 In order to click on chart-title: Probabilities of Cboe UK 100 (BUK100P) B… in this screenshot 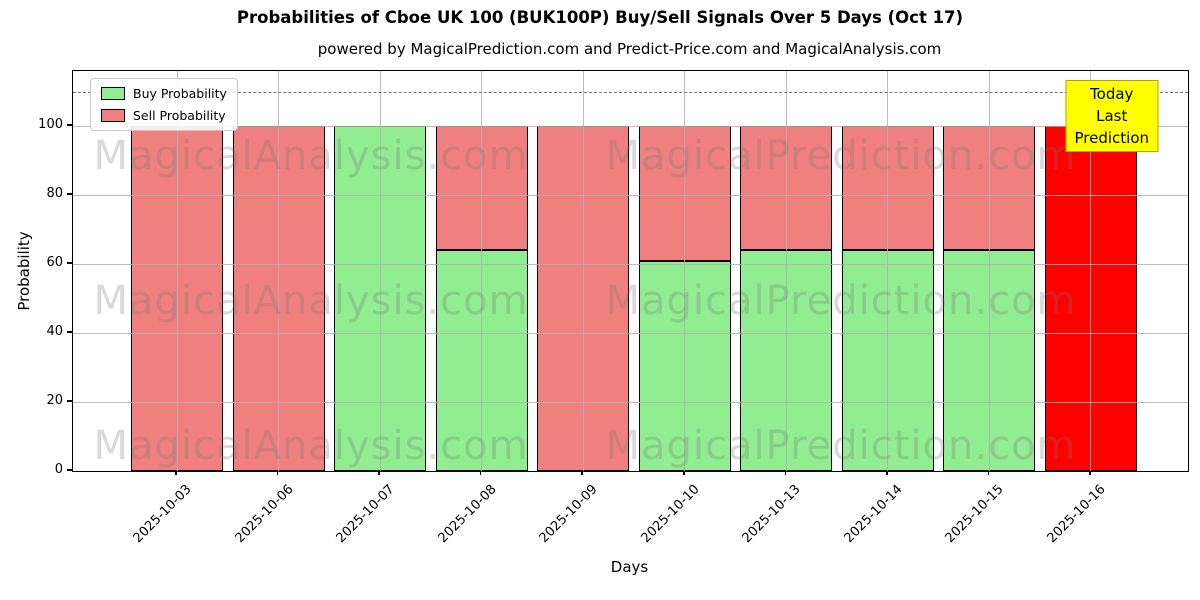, I will do `click(600, 17)`.